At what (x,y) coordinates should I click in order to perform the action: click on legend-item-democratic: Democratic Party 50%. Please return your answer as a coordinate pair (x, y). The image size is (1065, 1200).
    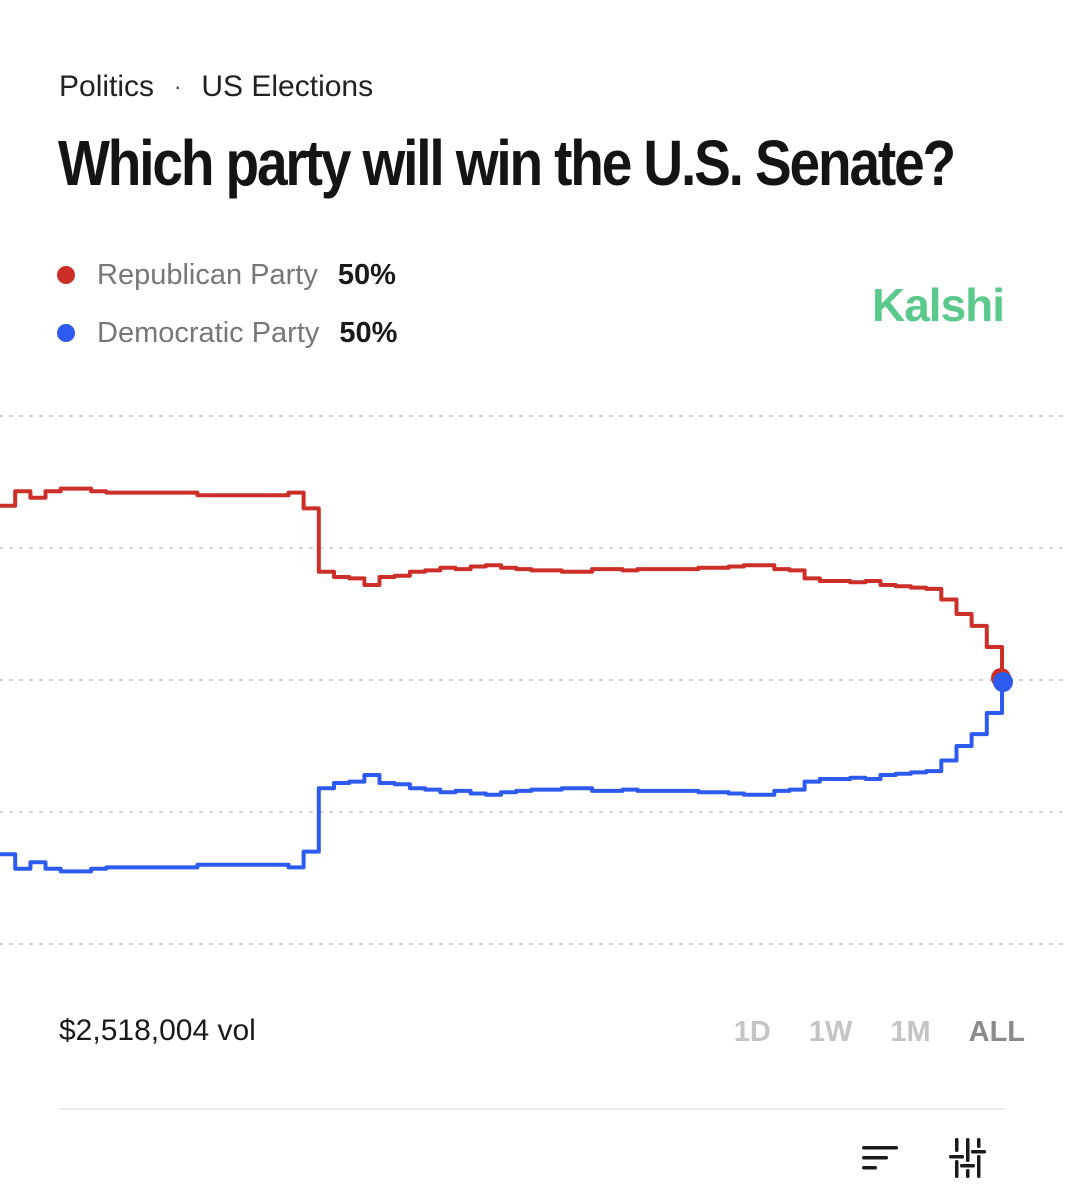
    Looking at the image, I should click on (227, 333).